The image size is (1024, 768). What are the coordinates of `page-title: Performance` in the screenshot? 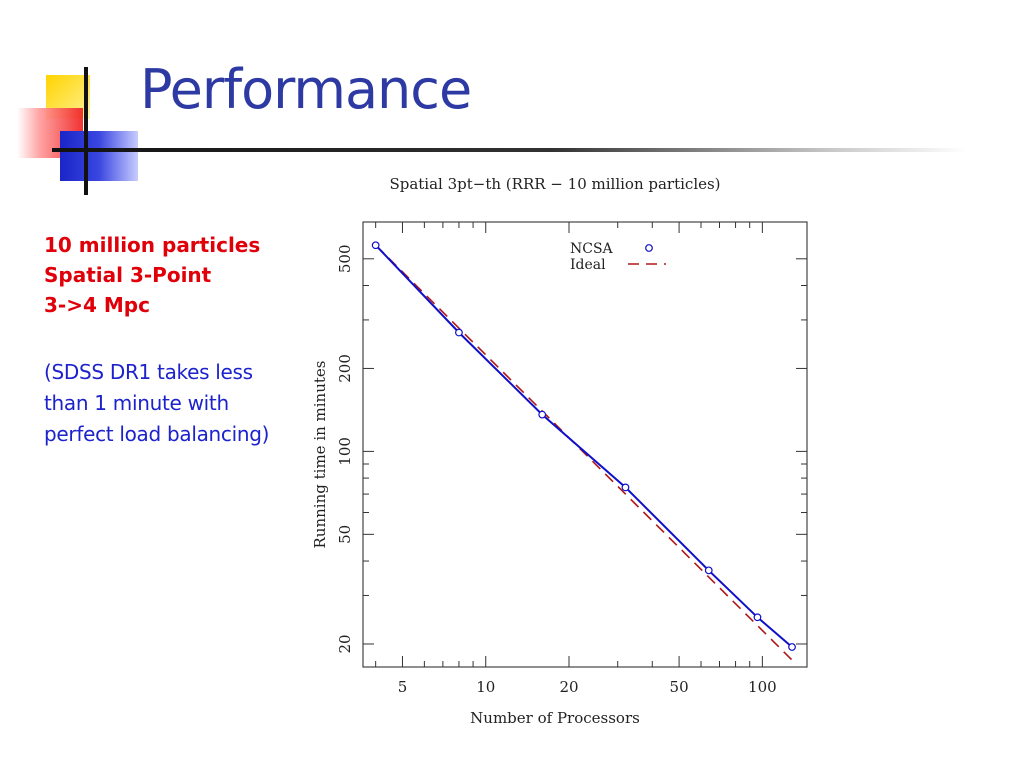 It's located at (306, 89).